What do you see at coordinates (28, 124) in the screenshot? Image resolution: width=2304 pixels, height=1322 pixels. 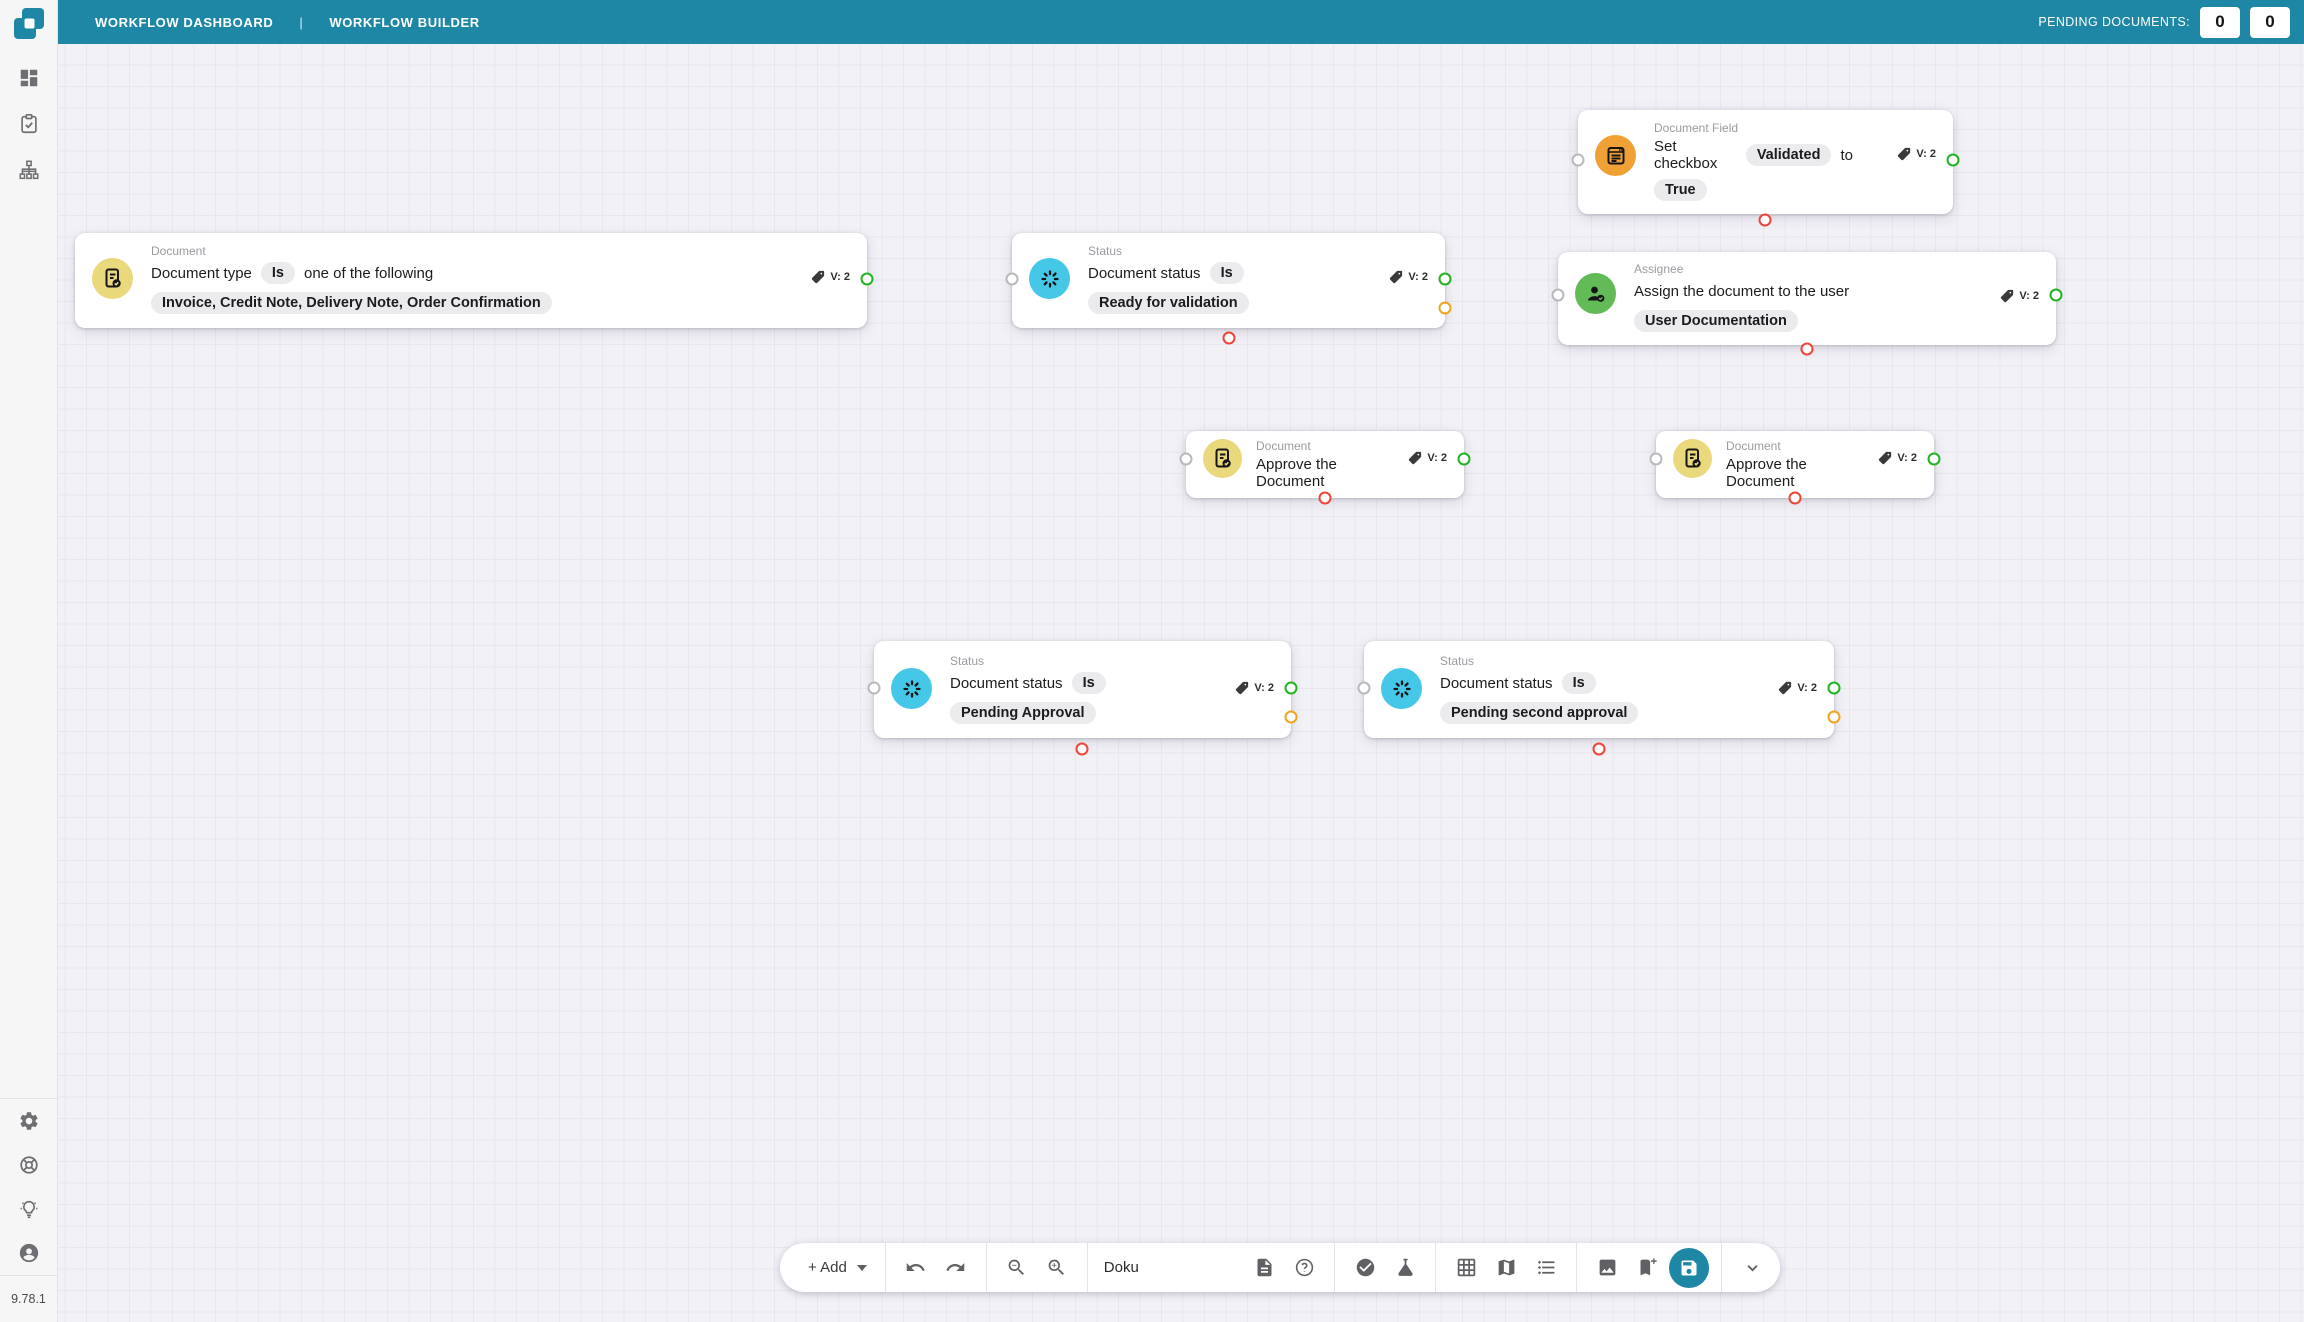 I see `sidebar-item-tasks` at bounding box center [28, 124].